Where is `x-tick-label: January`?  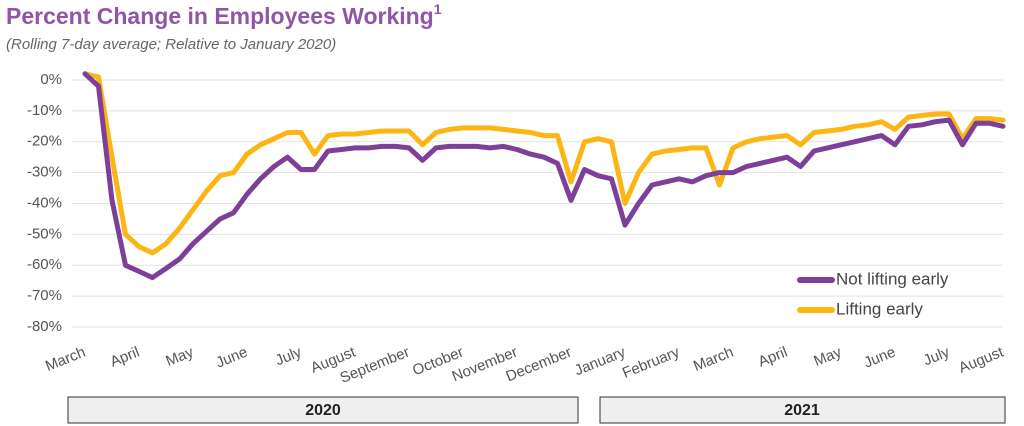
x-tick-label: January is located at coordinates (600, 361).